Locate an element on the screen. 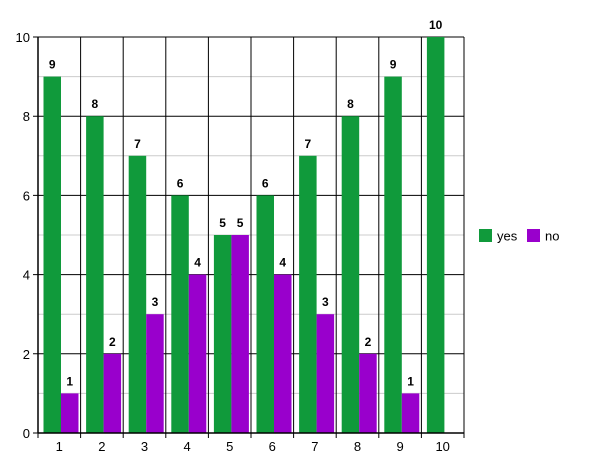 The height and width of the screenshot is (463, 600). data-label-yes-5: 5 is located at coordinates (222, 223).